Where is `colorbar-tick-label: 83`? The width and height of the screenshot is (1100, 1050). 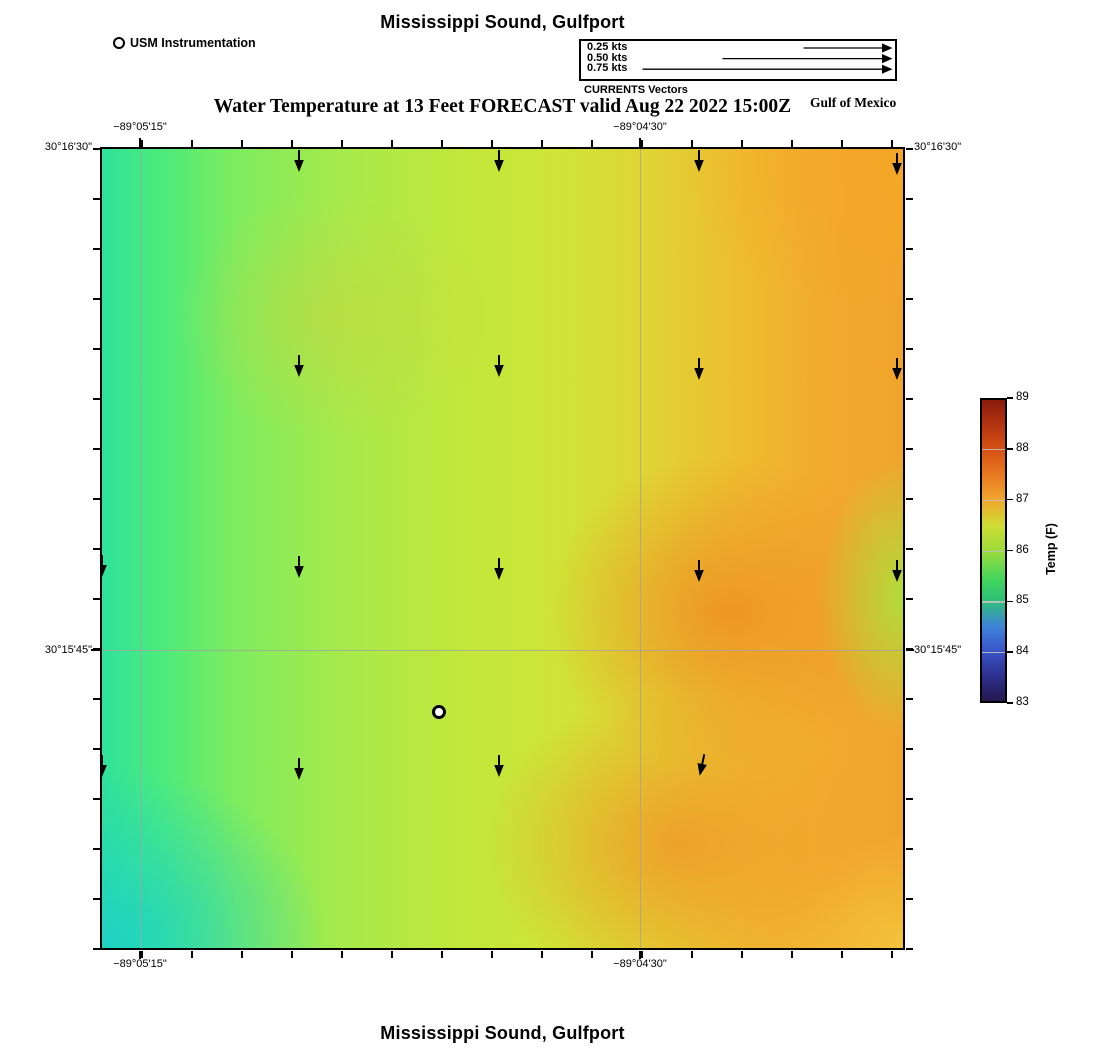 colorbar-tick-label: 83 is located at coordinates (1022, 702).